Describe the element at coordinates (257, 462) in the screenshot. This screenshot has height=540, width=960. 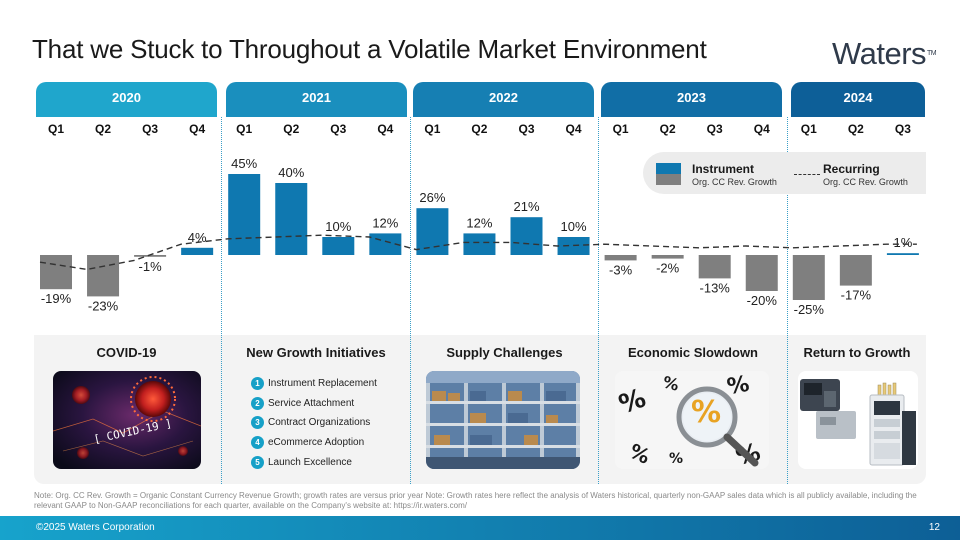
I see `initiative-number: 5` at that location.